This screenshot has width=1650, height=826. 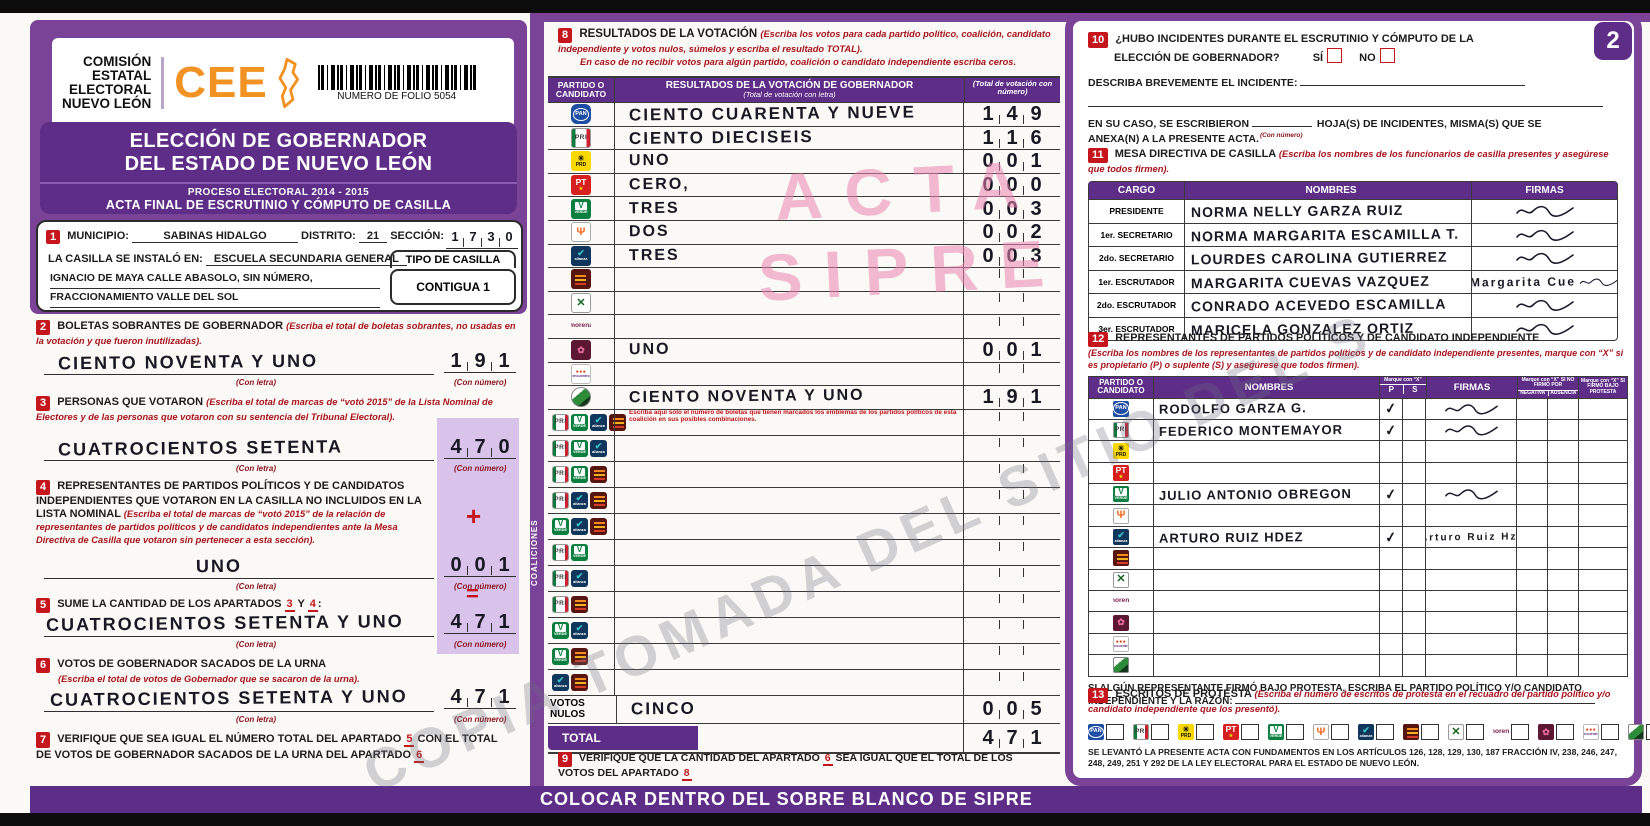 What do you see at coordinates (1413, 622) in the screenshot?
I see `suplente-cell` at bounding box center [1413, 622].